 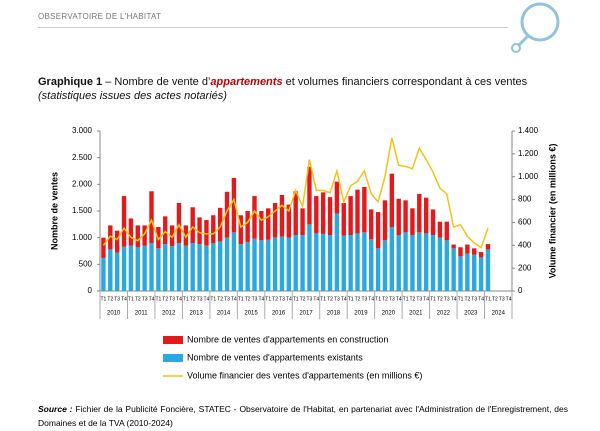 I want to click on y-tick-label: 0, so click(x=90, y=290).